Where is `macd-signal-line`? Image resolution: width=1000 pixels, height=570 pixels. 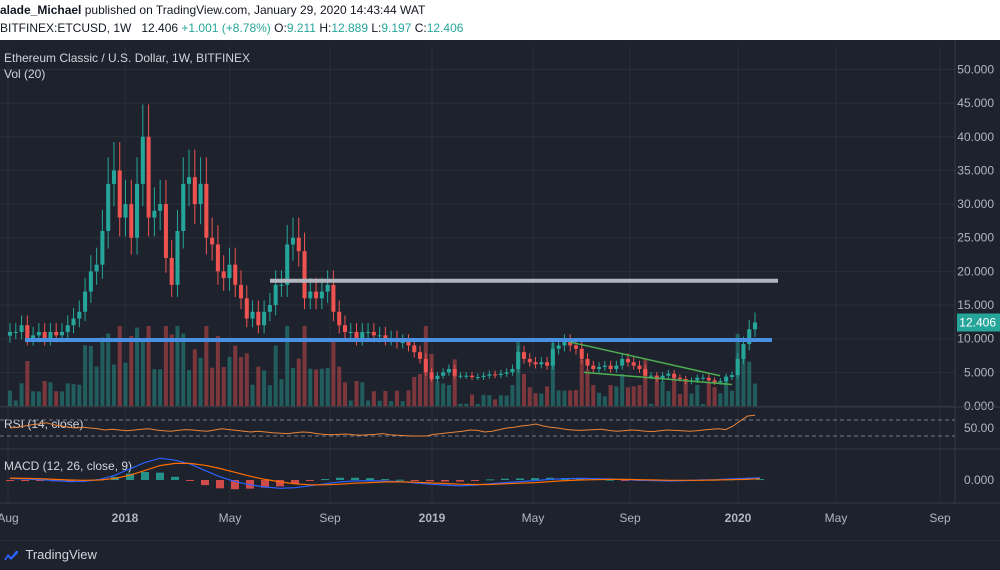 macd-signal-line is located at coordinates (385, 474).